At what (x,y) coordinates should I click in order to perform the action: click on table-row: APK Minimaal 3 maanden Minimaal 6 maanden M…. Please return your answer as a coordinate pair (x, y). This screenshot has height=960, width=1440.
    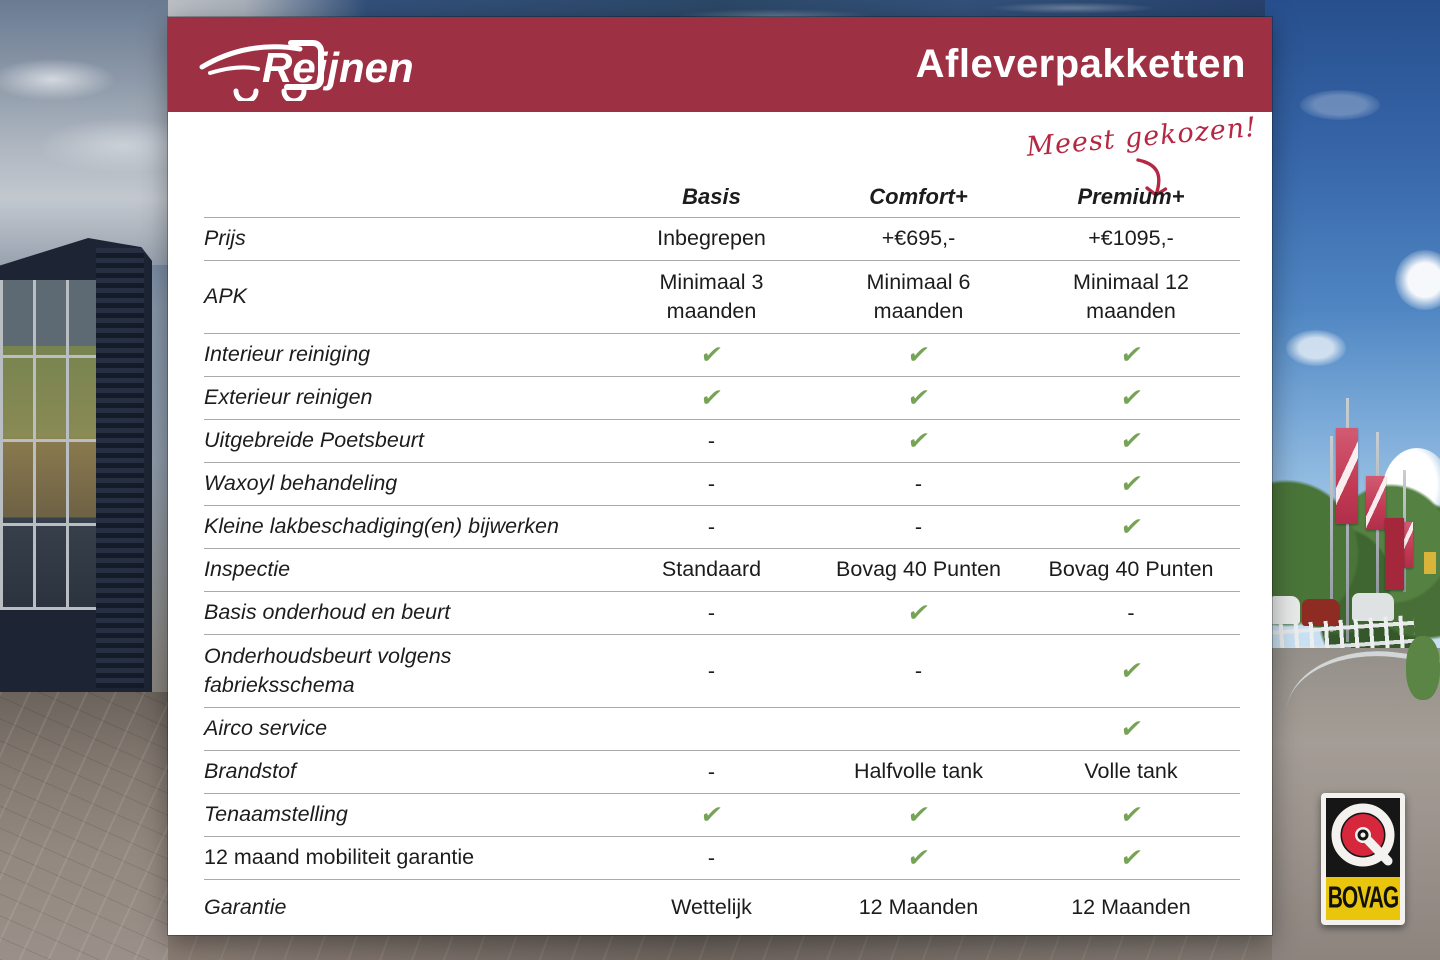
    Looking at the image, I should click on (722, 297).